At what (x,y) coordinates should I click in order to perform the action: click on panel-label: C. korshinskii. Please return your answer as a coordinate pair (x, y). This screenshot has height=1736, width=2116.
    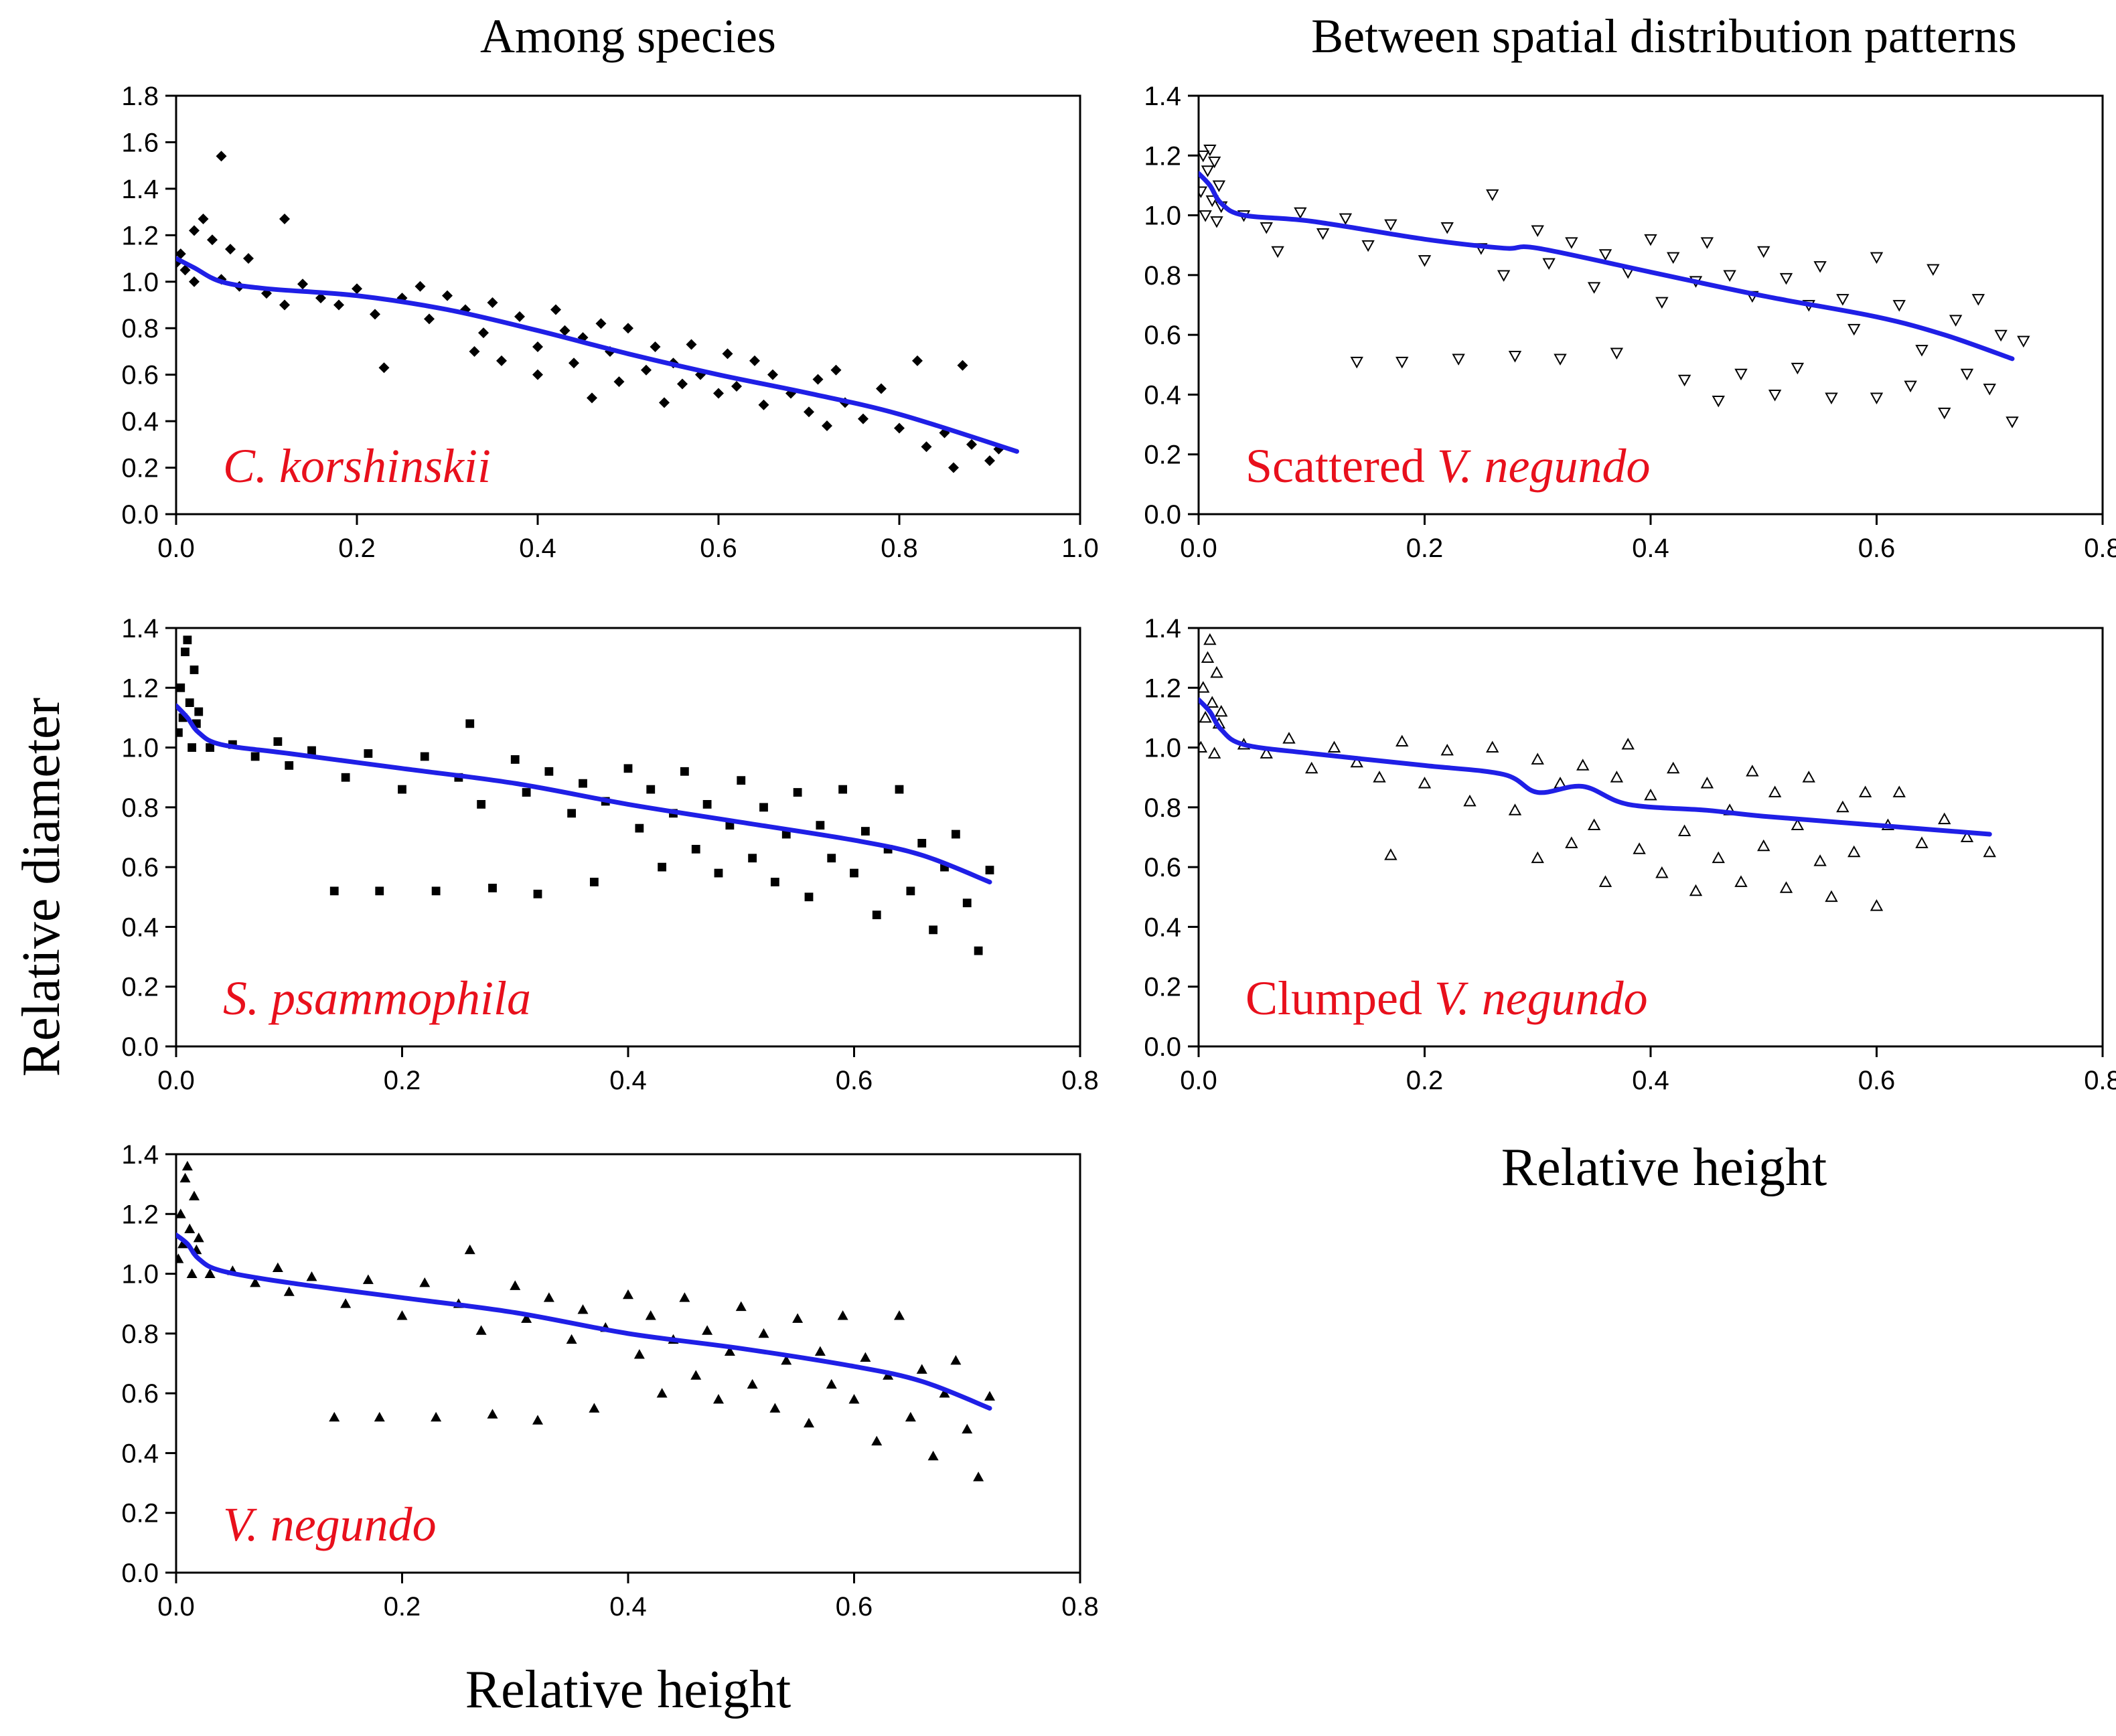
    Looking at the image, I should click on (357, 466).